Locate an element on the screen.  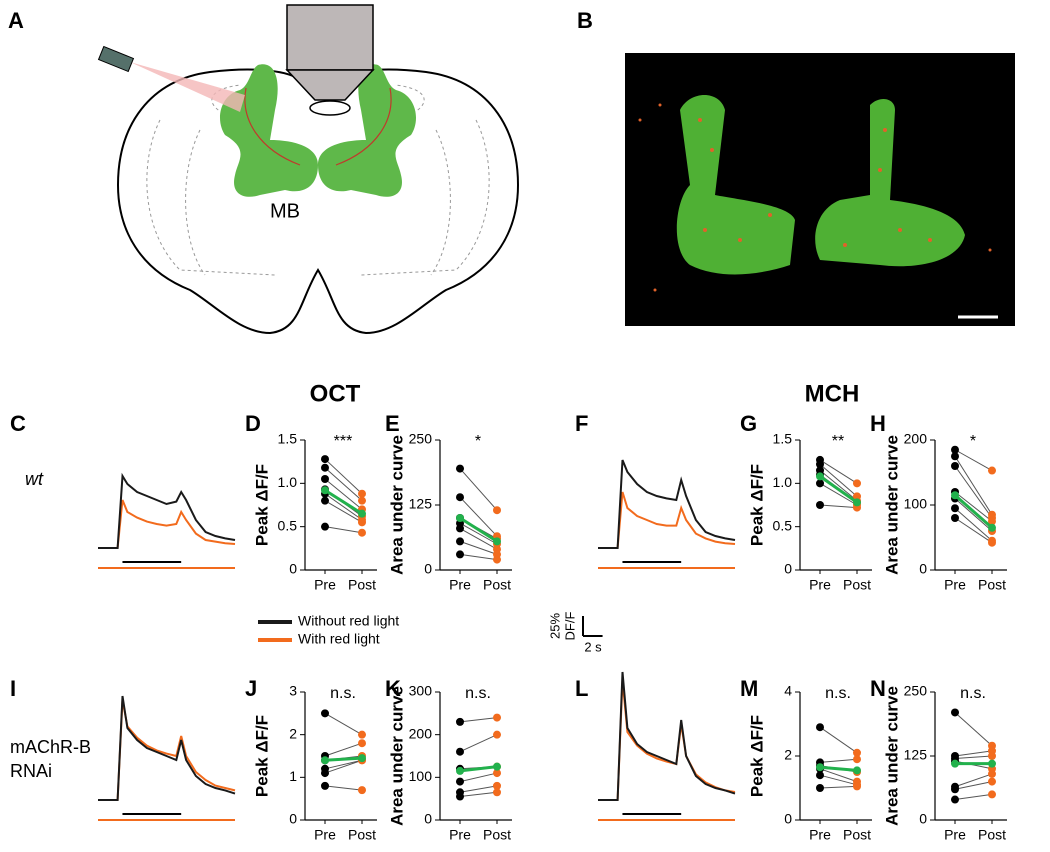
mushroom-body-image is located at coordinates (890, 182).